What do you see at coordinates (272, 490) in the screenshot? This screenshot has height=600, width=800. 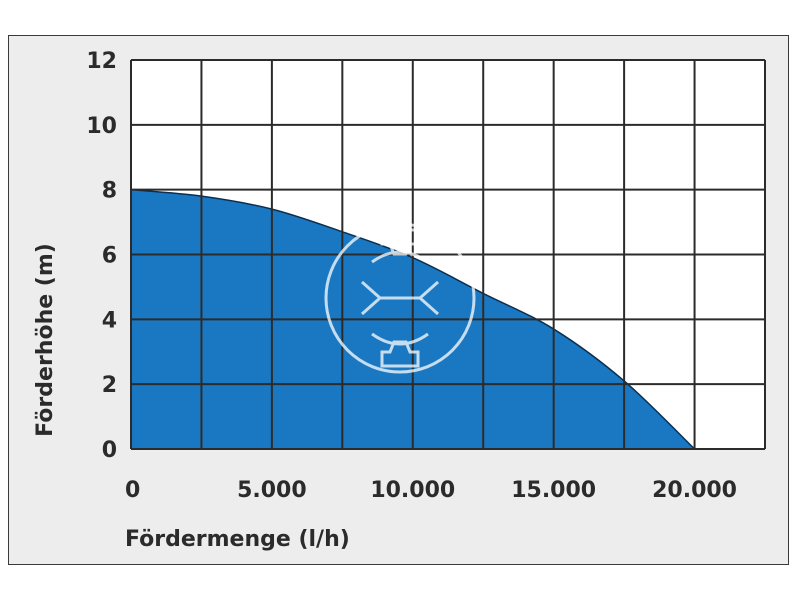 I see `x-tick-label: 5.000` at bounding box center [272, 490].